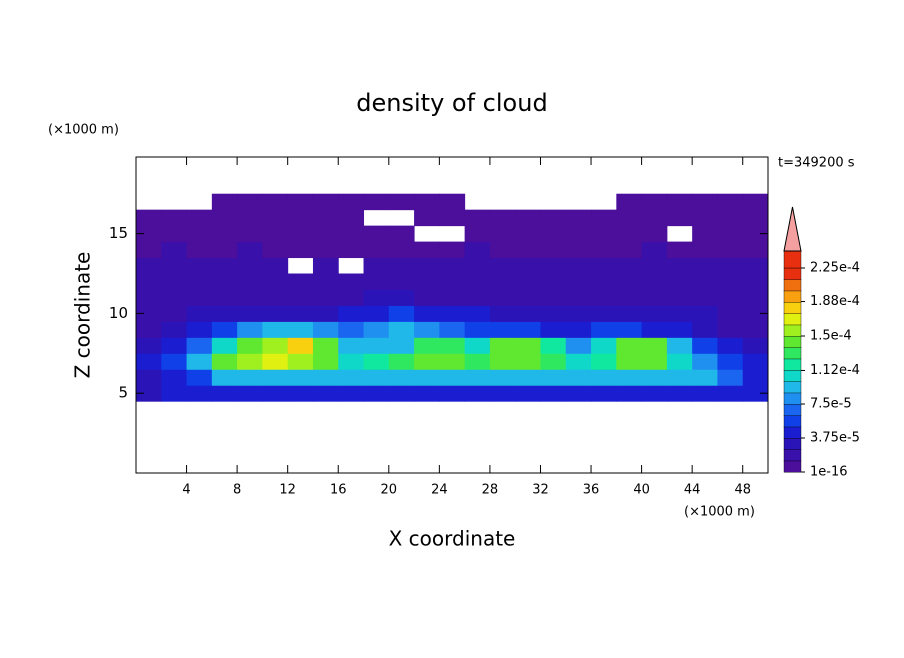 Image resolution: width=904 pixels, height=658 pixels. I want to click on y-tick-label: 15, so click(118, 233).